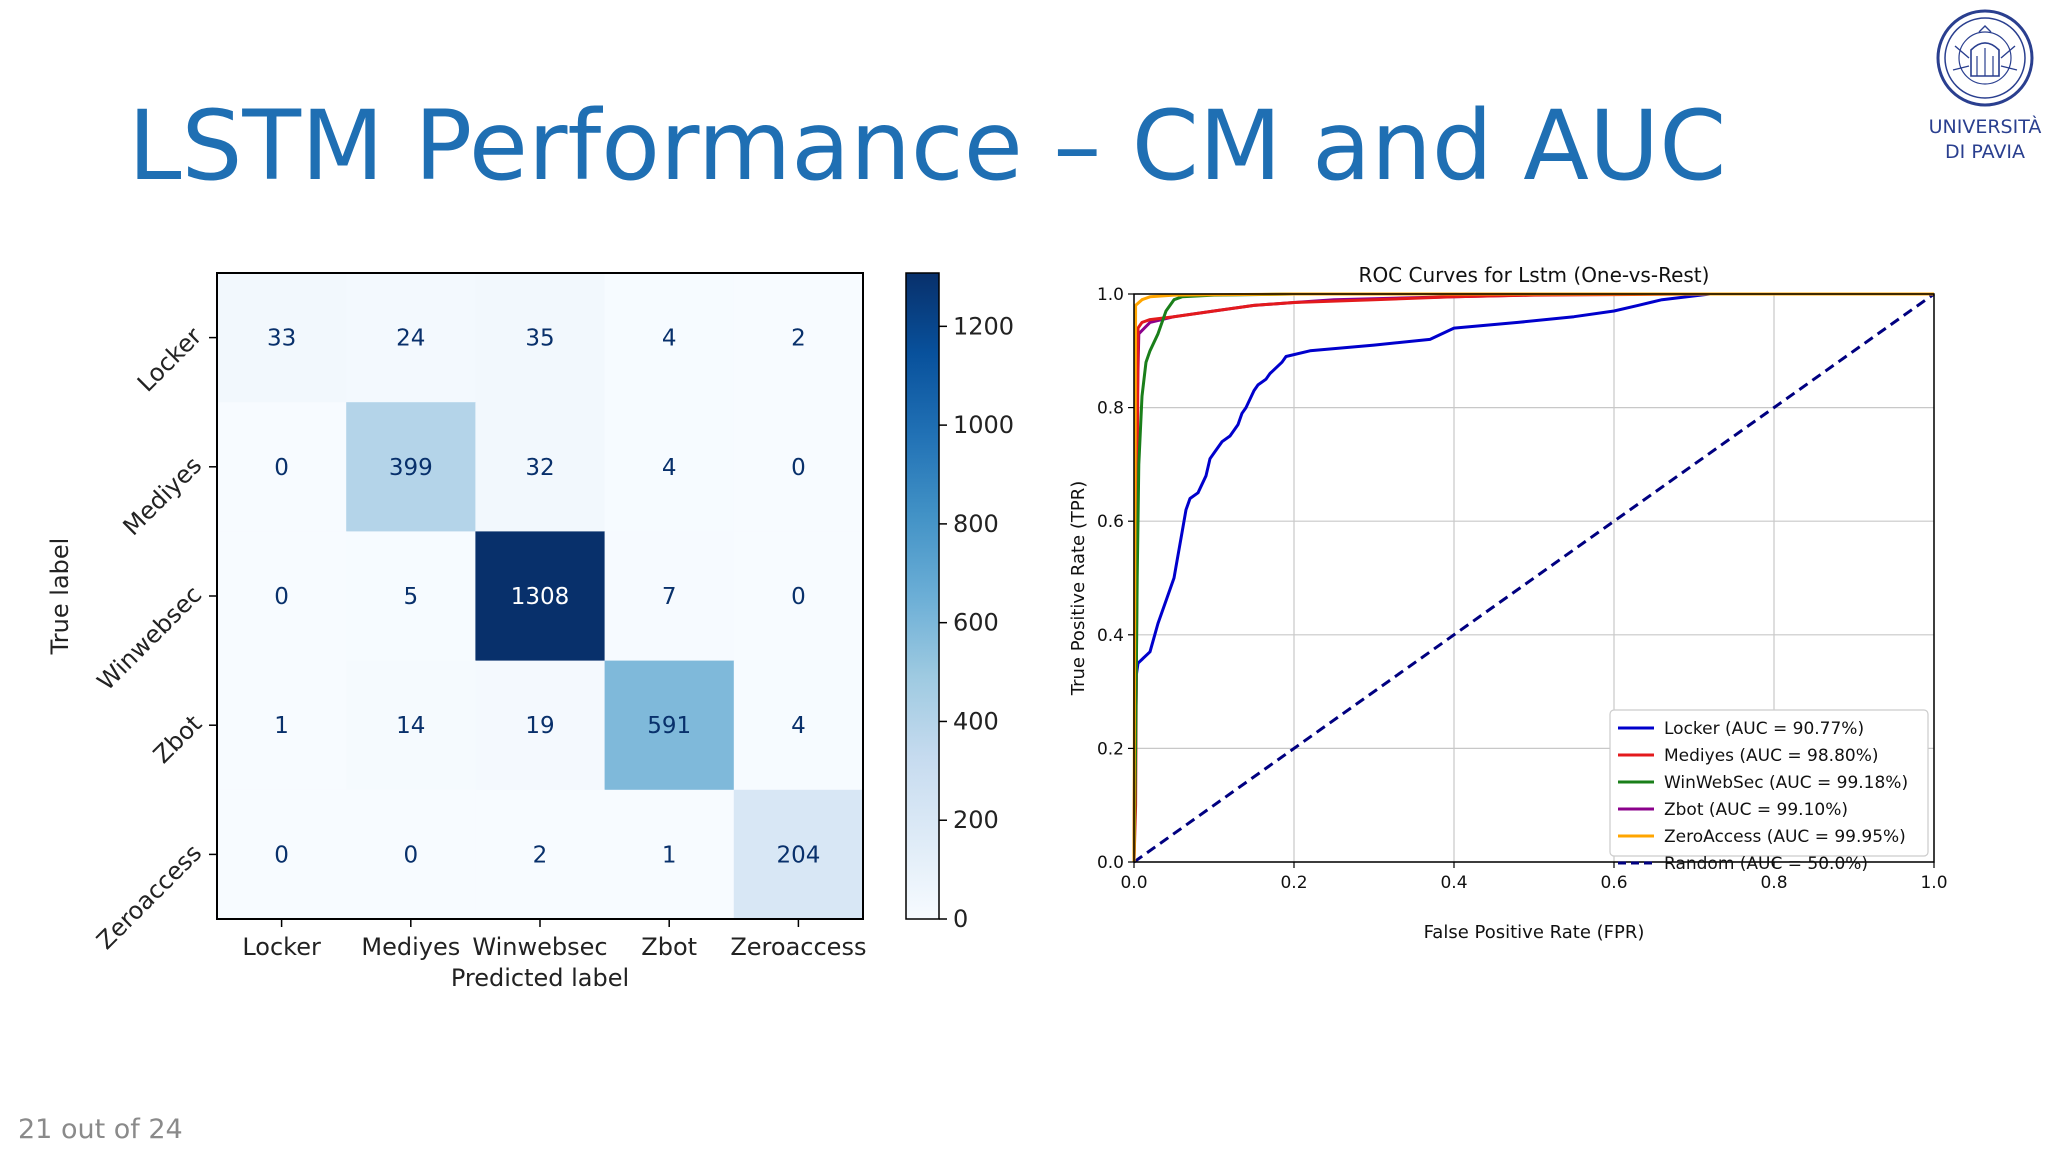 The image size is (2048, 1152). I want to click on cm-cell-value: 204, so click(798, 855).